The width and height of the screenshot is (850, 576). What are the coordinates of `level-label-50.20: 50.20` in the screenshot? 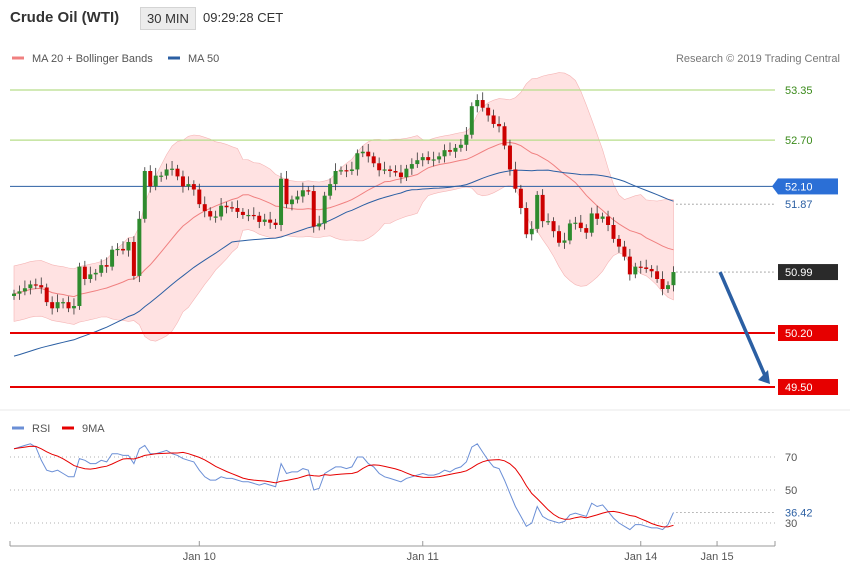 It's located at (799, 334).